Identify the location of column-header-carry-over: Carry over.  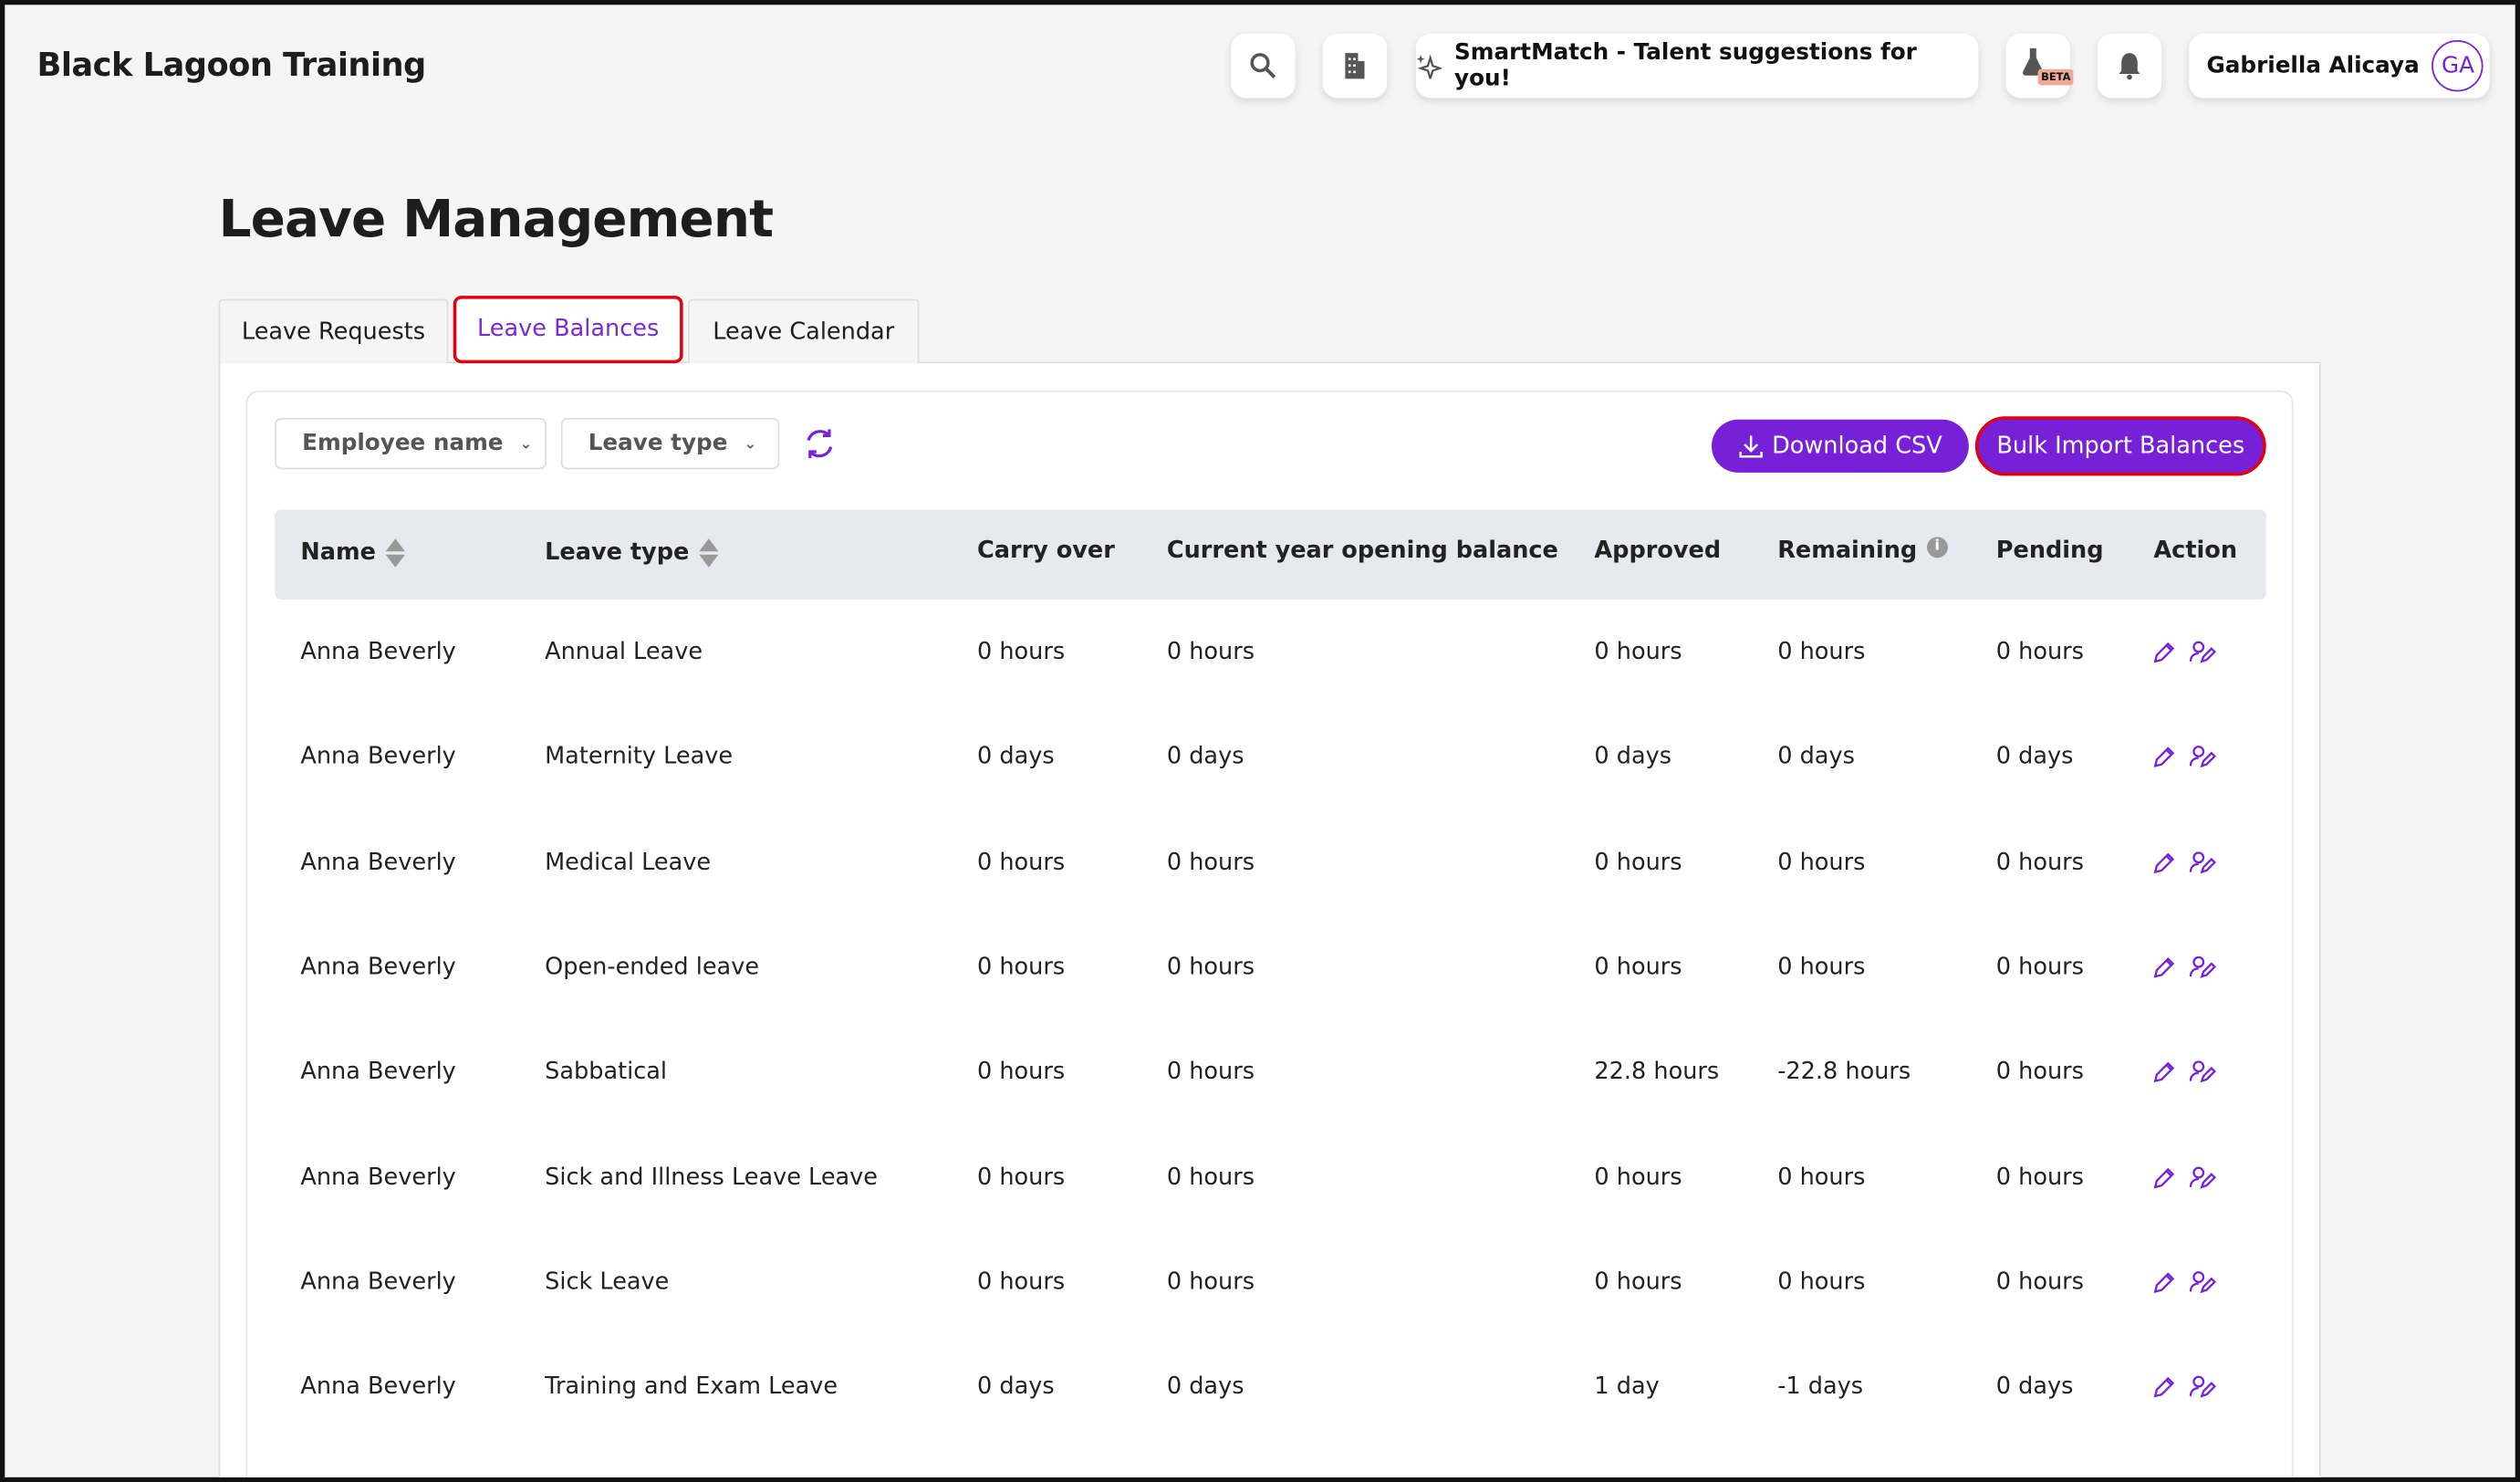
(1046, 551).